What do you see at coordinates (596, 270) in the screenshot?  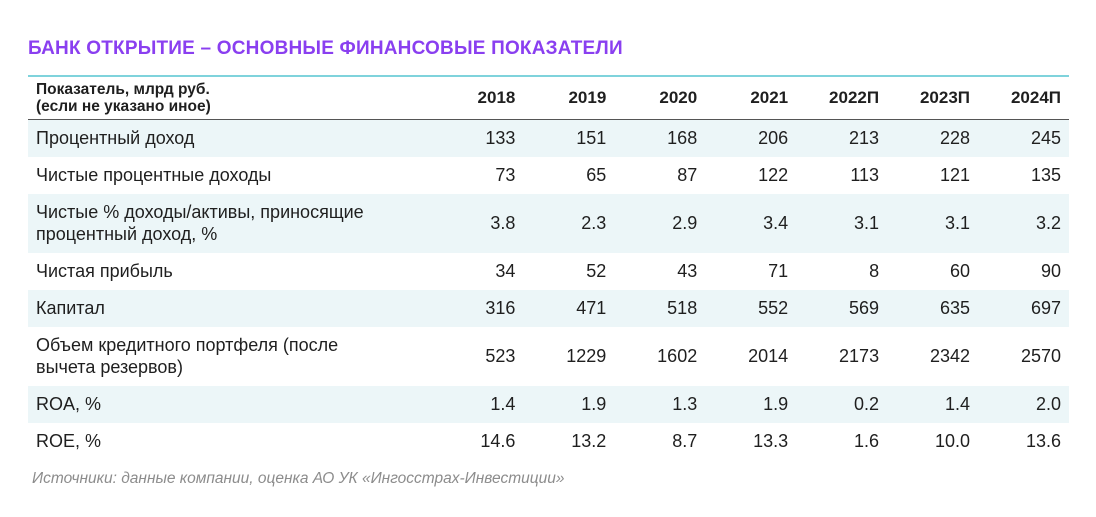 I see `cell-value: 52` at bounding box center [596, 270].